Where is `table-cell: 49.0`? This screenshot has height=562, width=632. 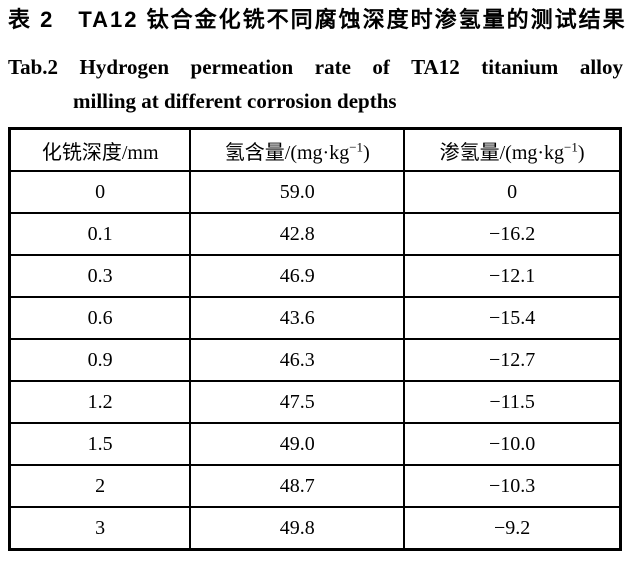 table-cell: 49.0 is located at coordinates (297, 444).